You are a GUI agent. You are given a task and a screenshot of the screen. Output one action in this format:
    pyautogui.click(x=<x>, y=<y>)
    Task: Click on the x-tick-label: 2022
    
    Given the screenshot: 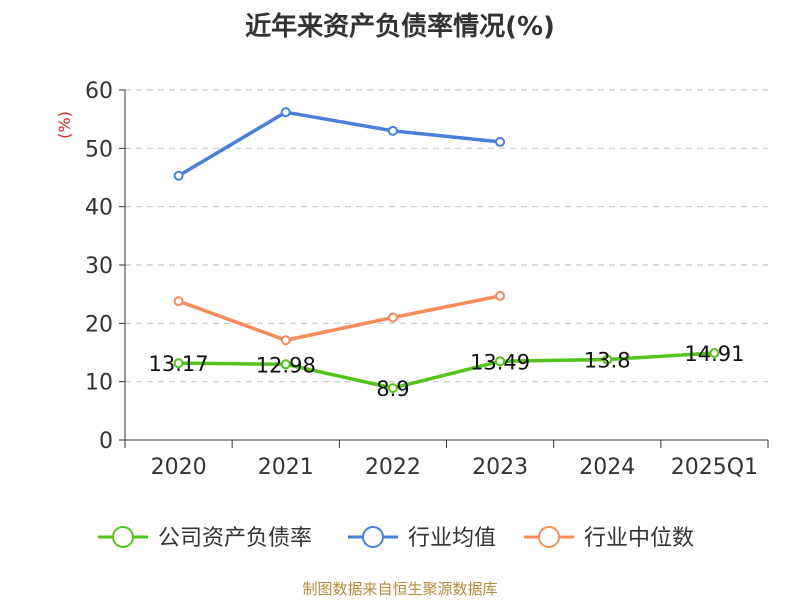 What is the action you would take?
    pyautogui.click(x=393, y=467)
    